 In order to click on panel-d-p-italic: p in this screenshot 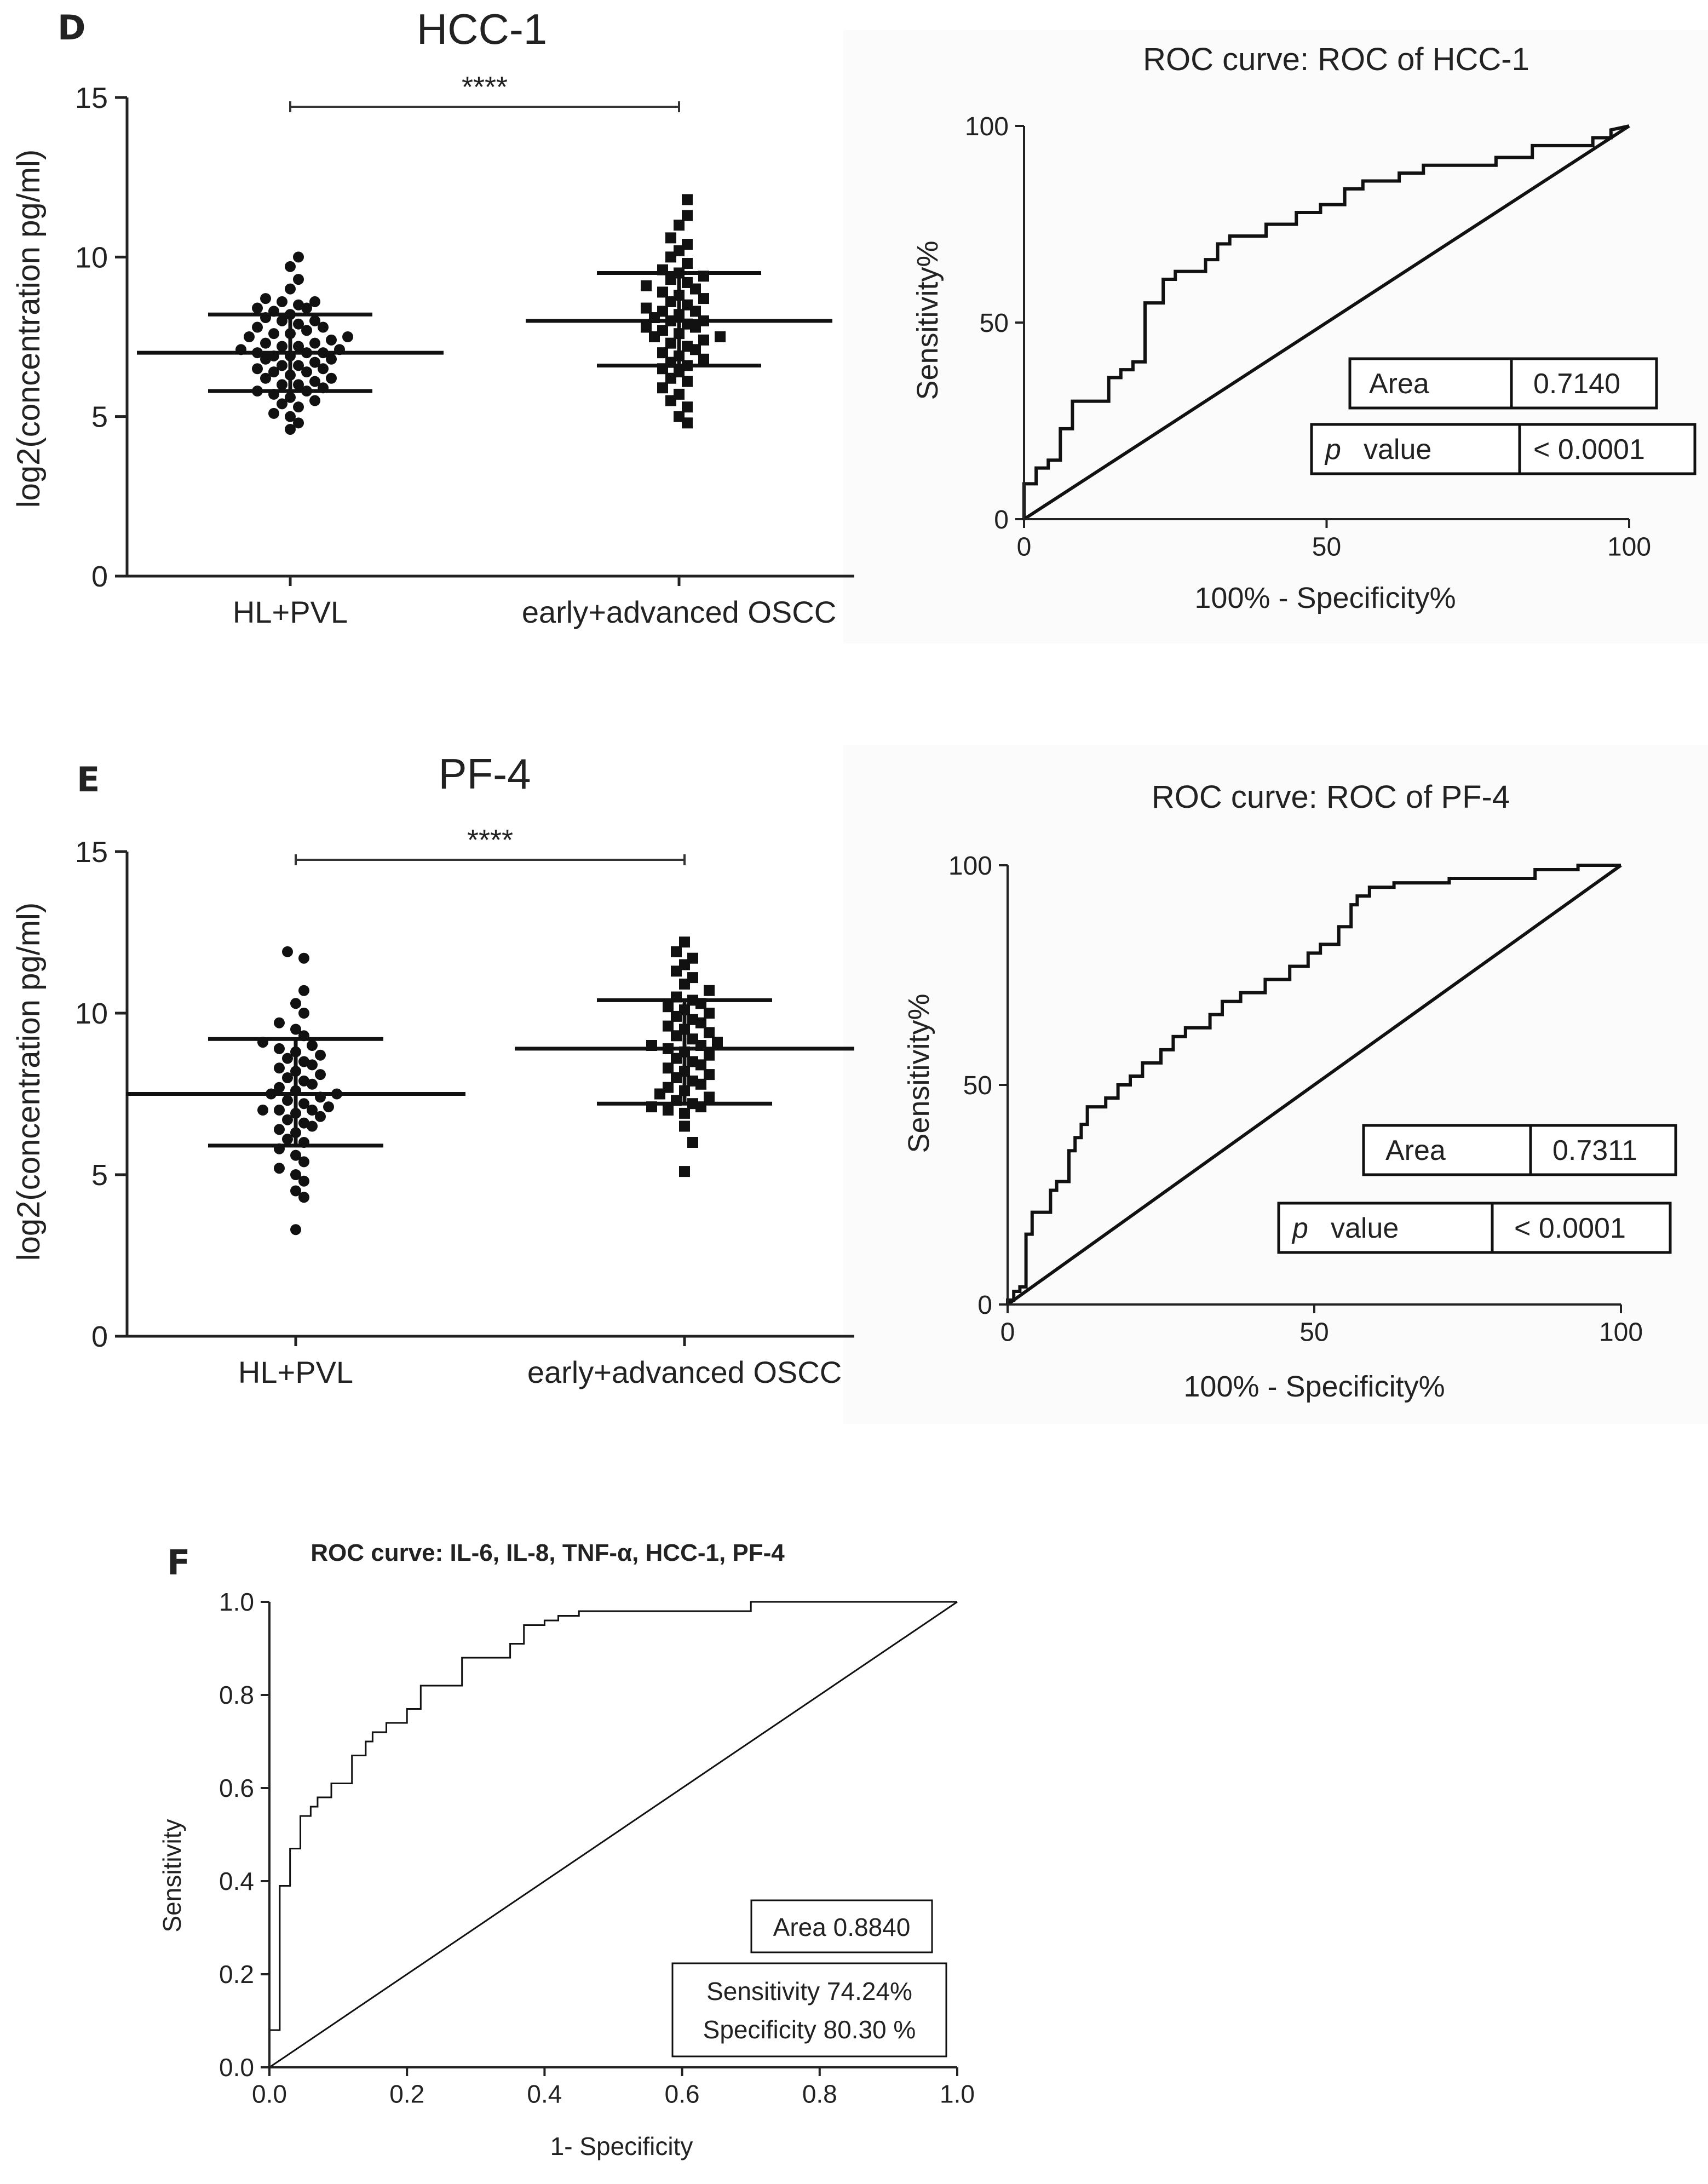, I will do `click(1332, 449)`.